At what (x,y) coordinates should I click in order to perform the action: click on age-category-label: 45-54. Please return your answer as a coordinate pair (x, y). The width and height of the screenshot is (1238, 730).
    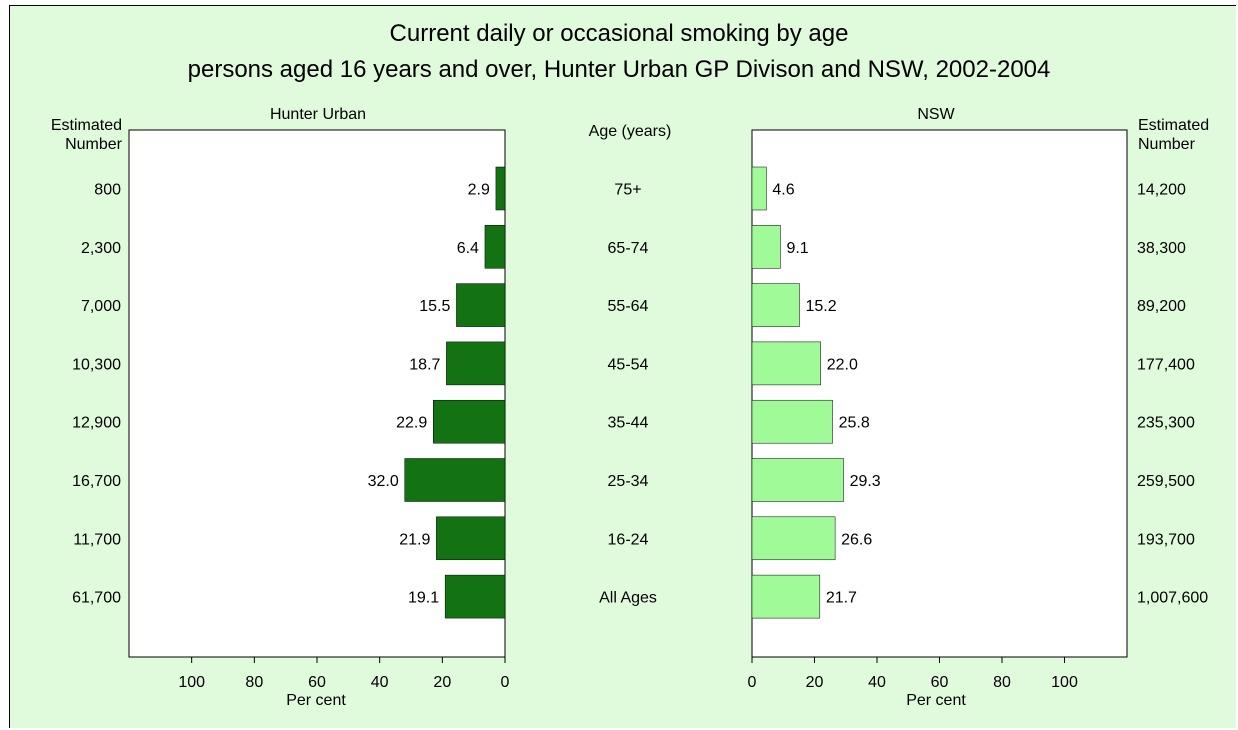
    Looking at the image, I should click on (628, 364).